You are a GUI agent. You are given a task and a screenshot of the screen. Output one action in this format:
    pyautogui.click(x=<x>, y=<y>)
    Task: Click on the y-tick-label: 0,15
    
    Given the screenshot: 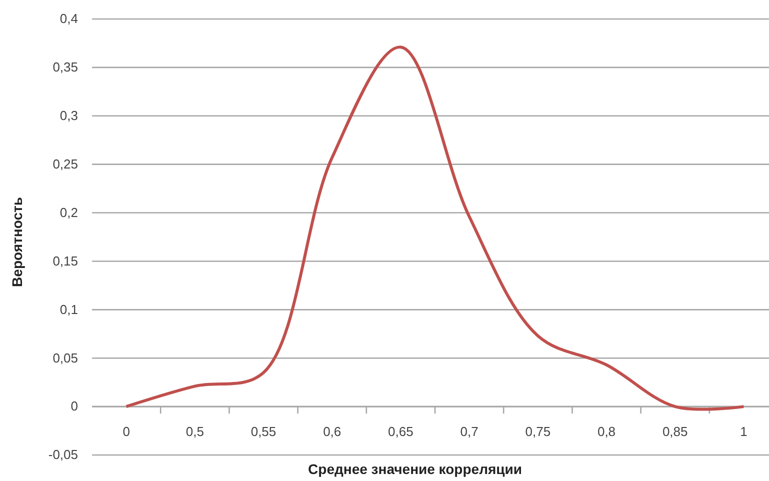 What is the action you would take?
    pyautogui.click(x=65, y=260)
    